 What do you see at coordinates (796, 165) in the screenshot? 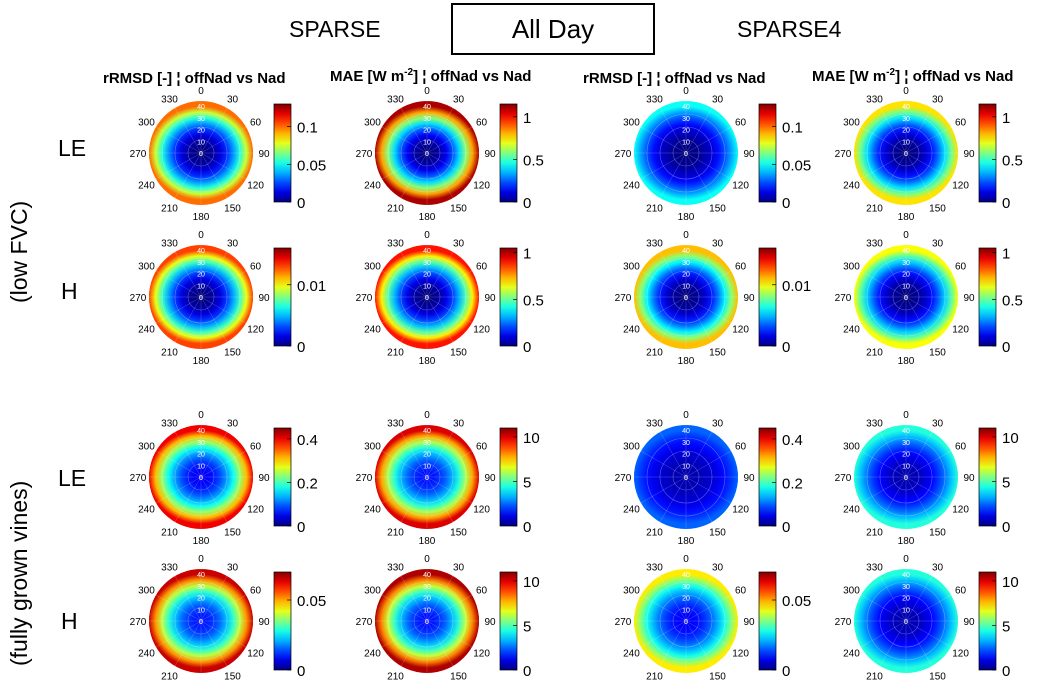
I see `colorbar-tick-label: 0.05` at bounding box center [796, 165].